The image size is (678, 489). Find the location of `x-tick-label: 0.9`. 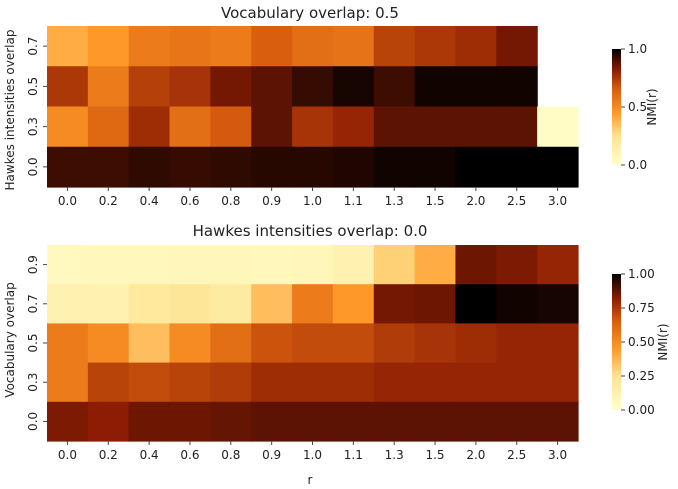

x-tick-label: 0.9 is located at coordinates (271, 201).